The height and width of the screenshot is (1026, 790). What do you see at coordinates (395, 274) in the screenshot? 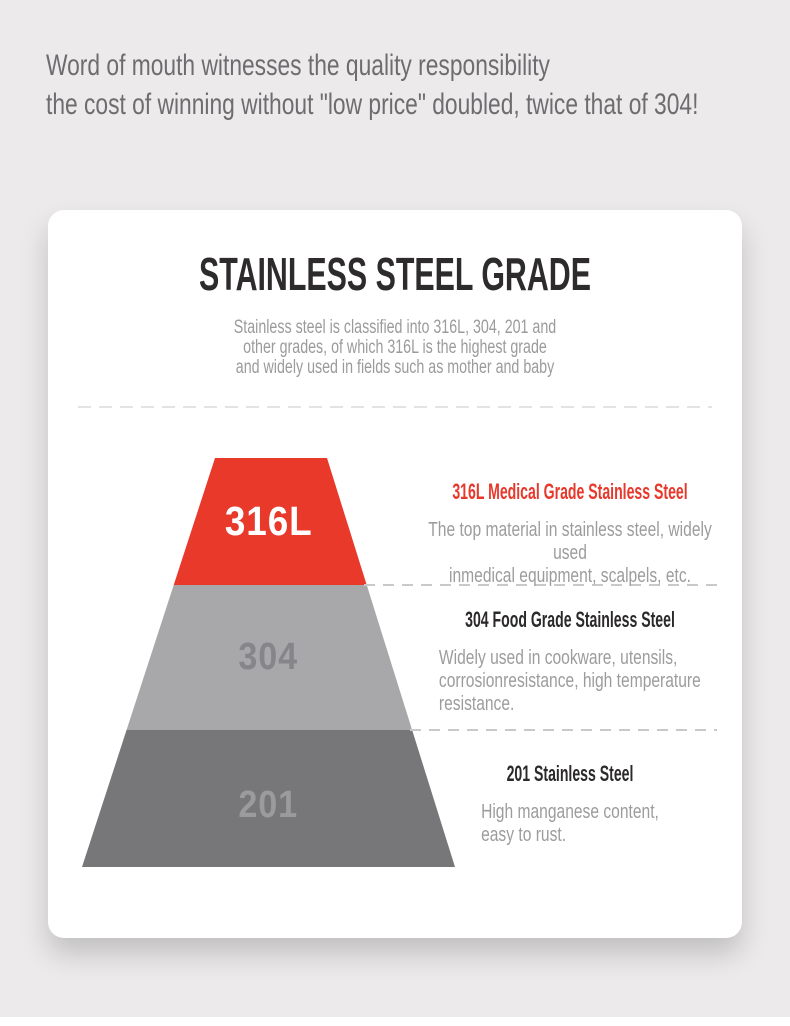
I see `card-title: STAINLESS STEEL GRADE` at bounding box center [395, 274].